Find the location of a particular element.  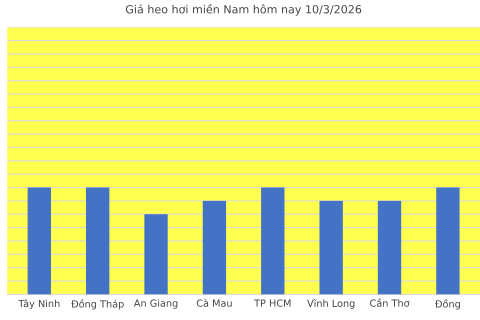

x-tick-label: Đồng Tháp is located at coordinates (97, 304).